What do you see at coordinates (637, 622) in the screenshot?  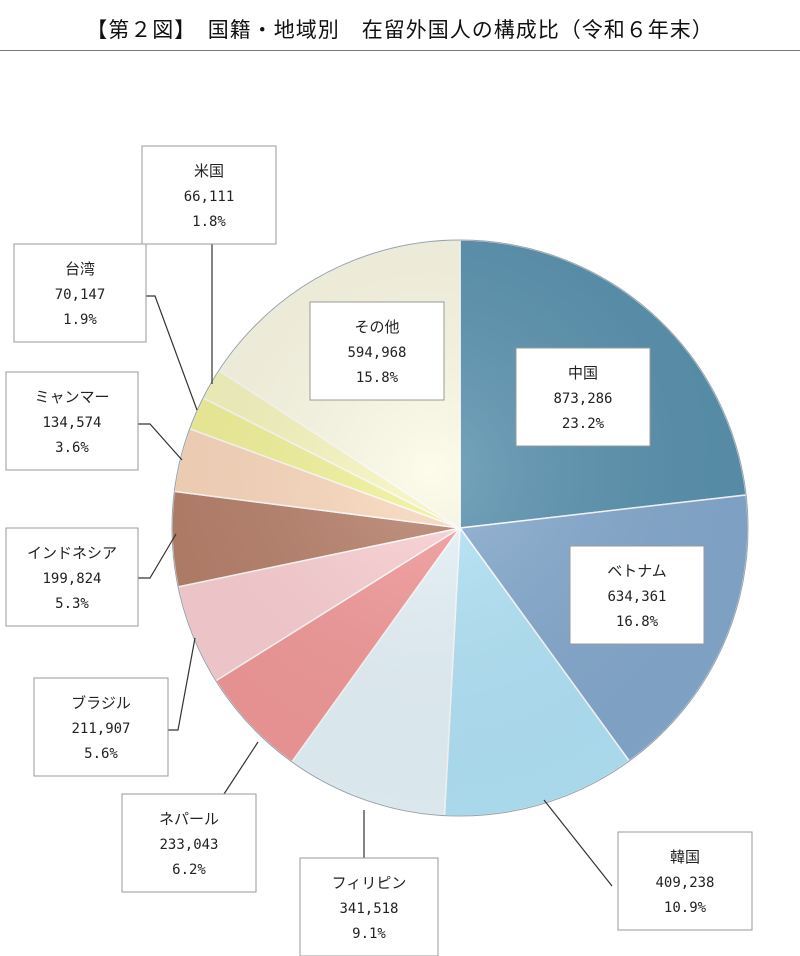 I see `label-percent: 16.8%` at bounding box center [637, 622].